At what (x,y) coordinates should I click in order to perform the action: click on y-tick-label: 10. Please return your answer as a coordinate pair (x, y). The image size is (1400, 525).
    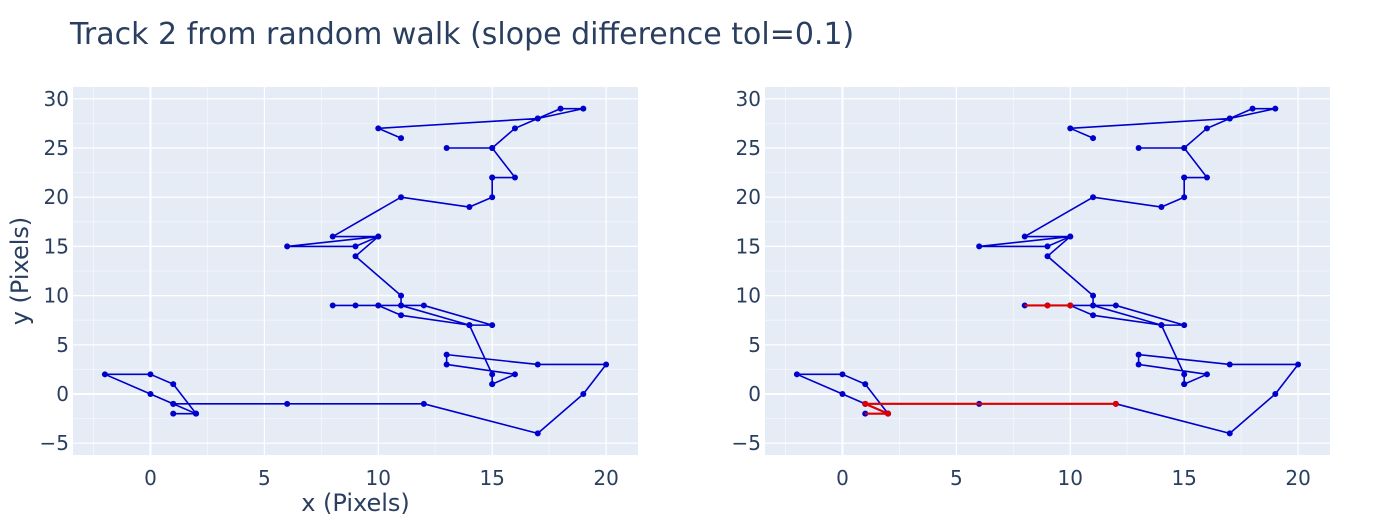
    Looking at the image, I should click on (748, 296).